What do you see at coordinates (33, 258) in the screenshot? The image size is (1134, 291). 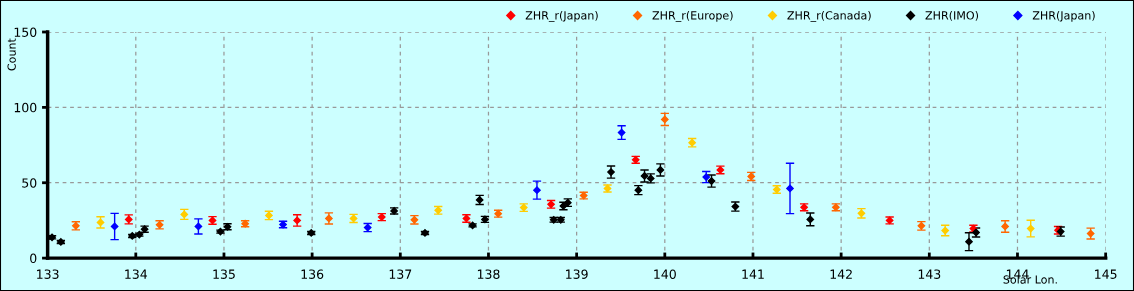 I see `y-tick-label: 0` at bounding box center [33, 258].